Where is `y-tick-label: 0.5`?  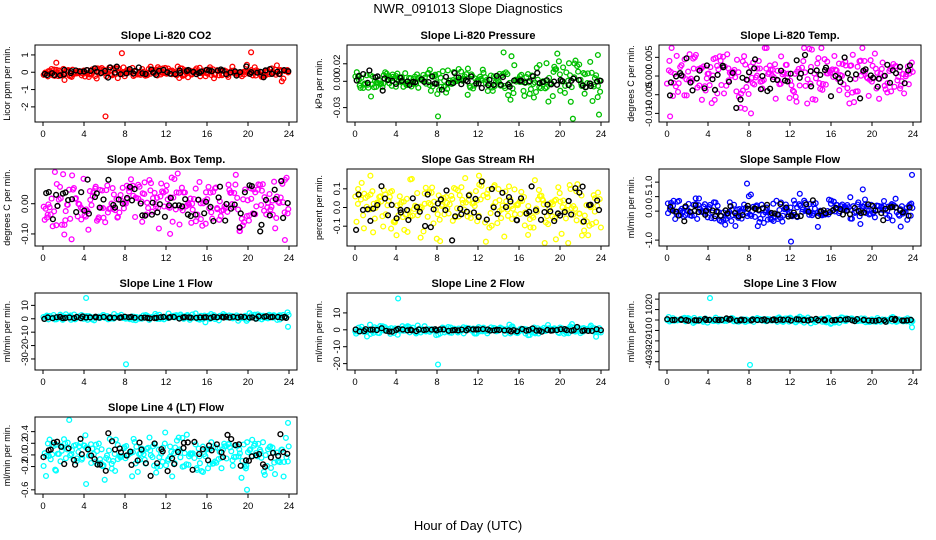 y-tick-label: 0.5 is located at coordinates (649, 196).